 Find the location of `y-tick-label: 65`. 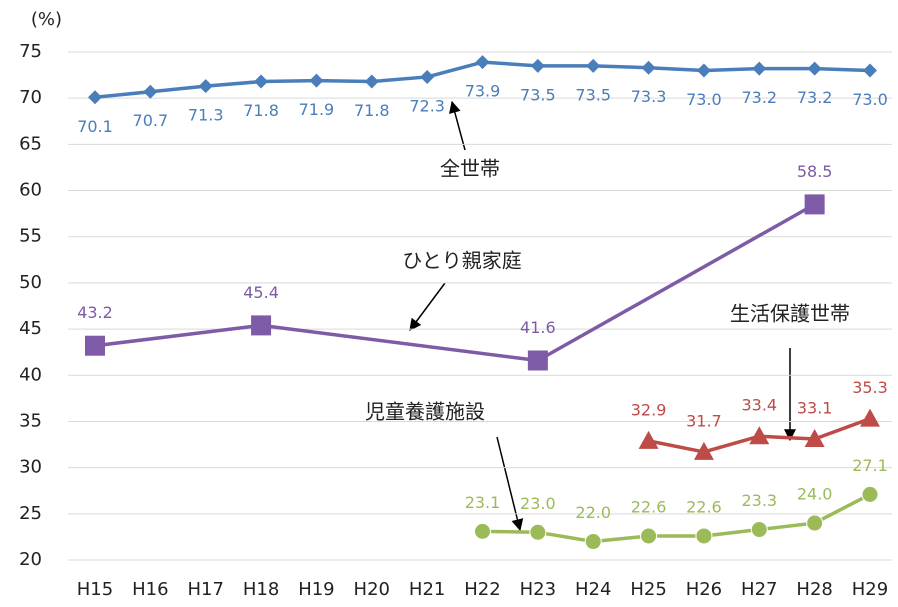

y-tick-label: 65 is located at coordinates (30, 143).